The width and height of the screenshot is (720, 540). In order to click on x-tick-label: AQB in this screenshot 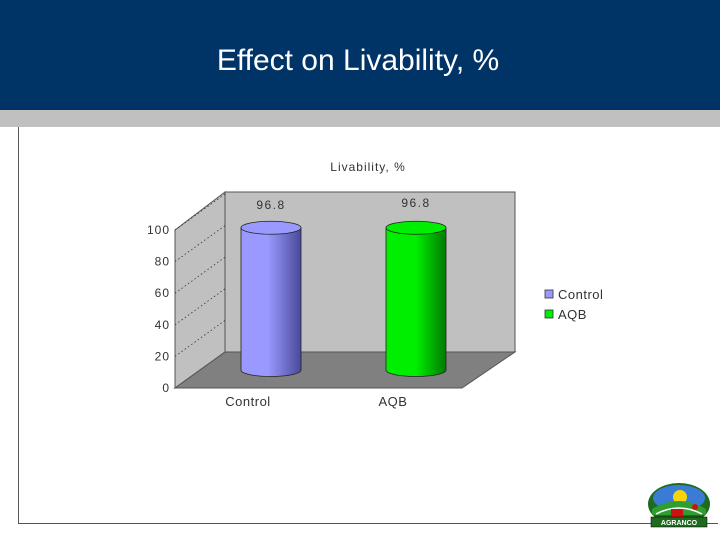, I will do `click(393, 401)`.